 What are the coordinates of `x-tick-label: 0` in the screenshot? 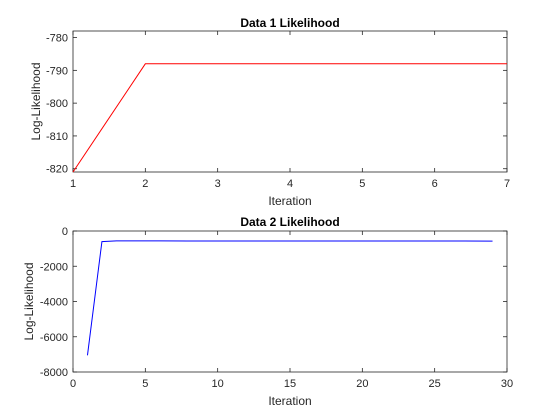 It's located at (73, 384).